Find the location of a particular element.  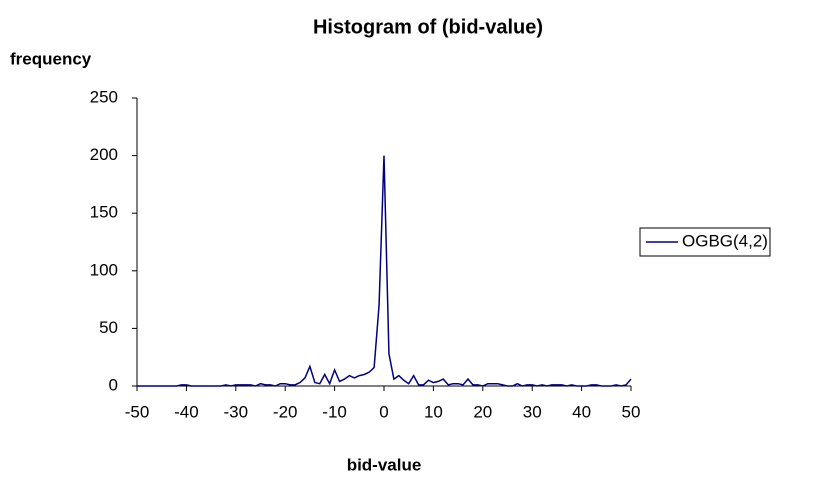

x-tick-label: 10 is located at coordinates (433, 411).